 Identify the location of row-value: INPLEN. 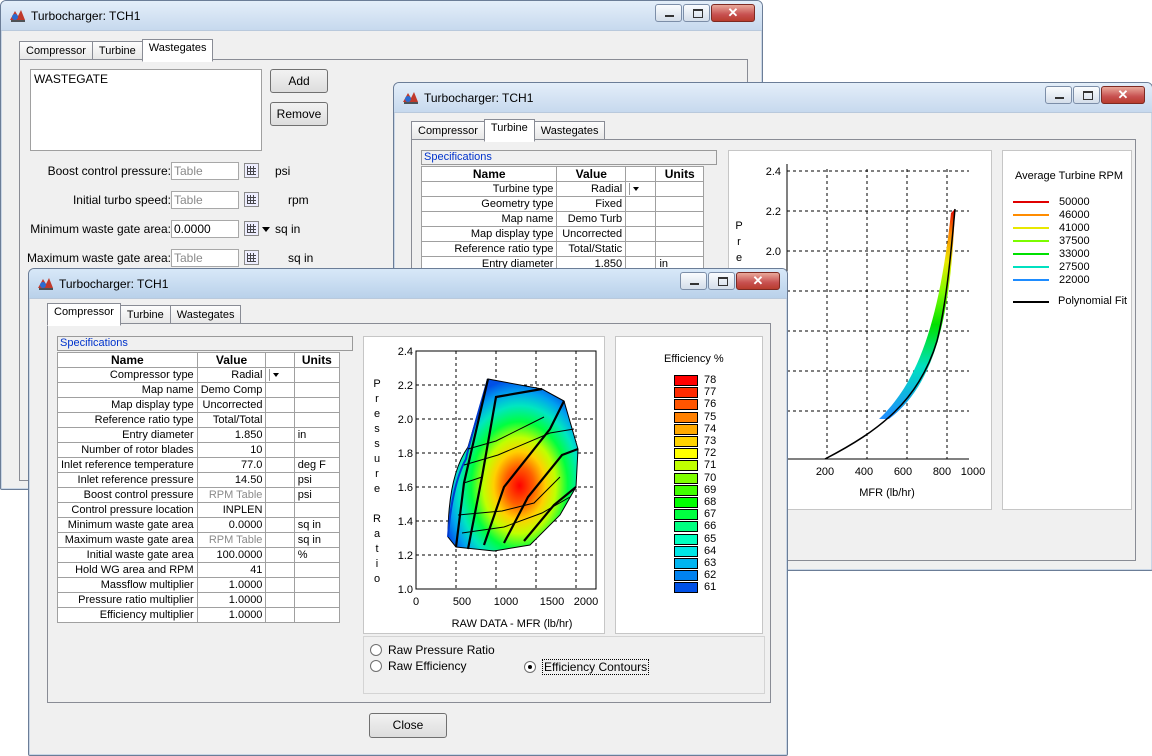
(231, 510).